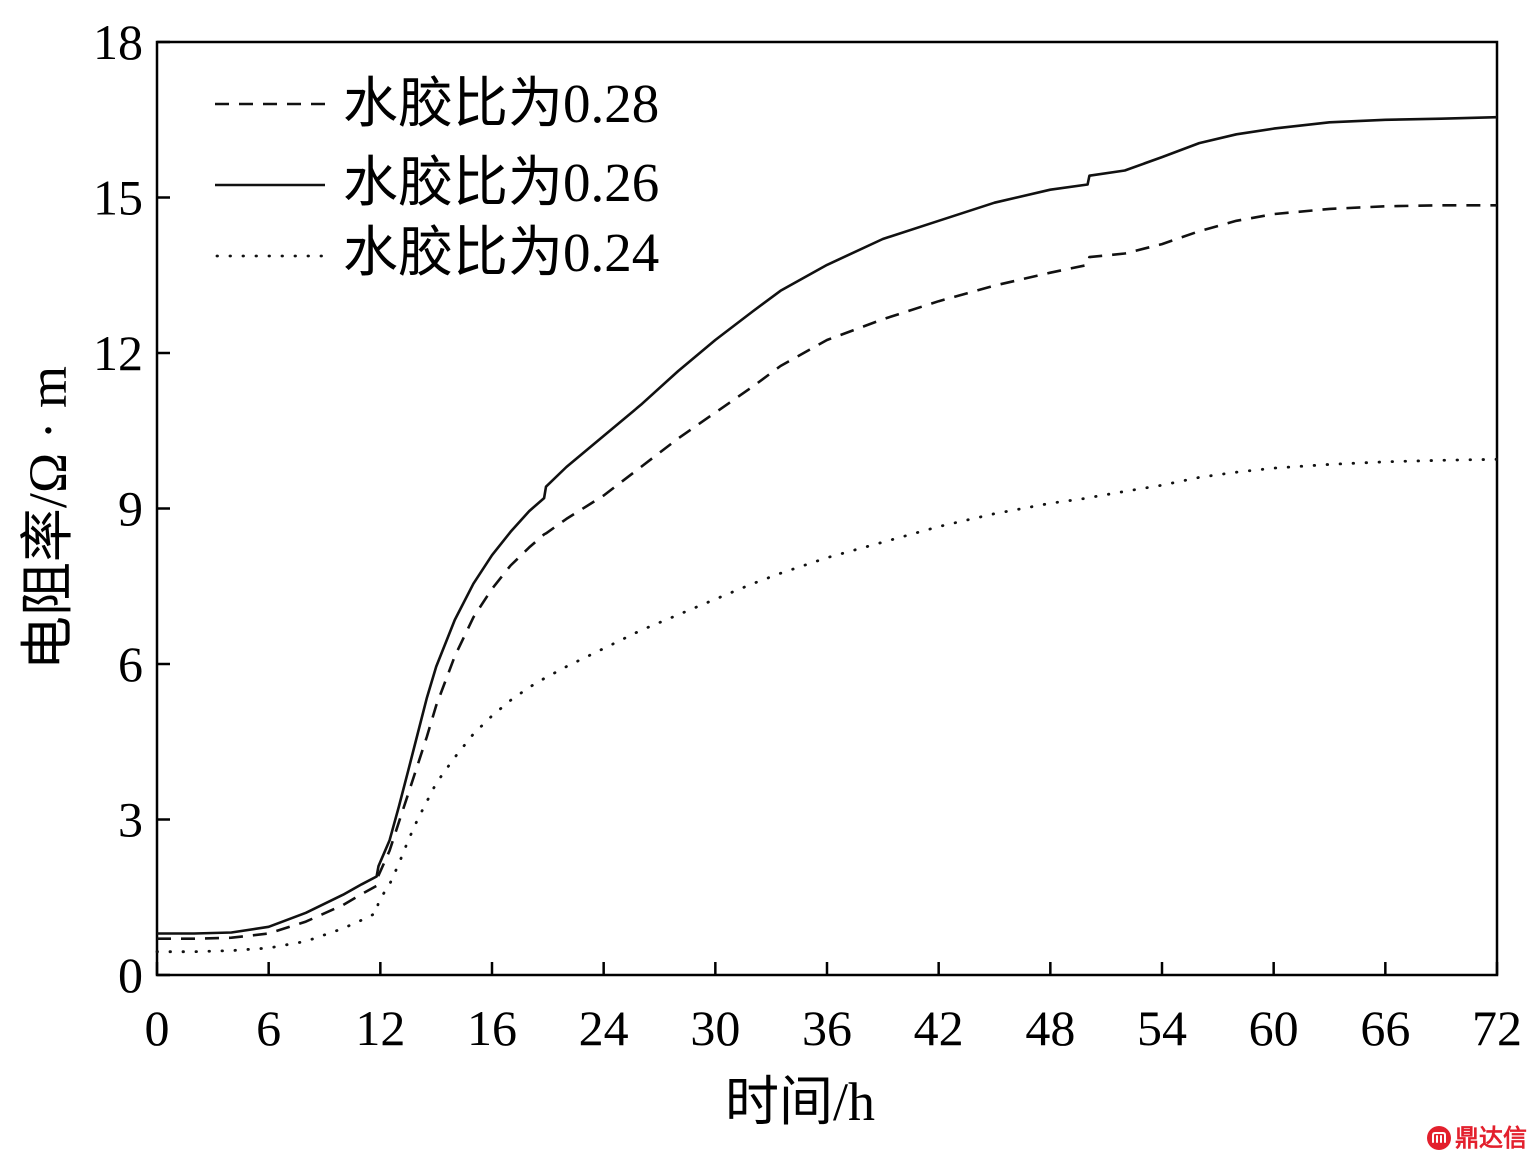 This screenshot has height=1157, width=1535. I want to click on y-tick-label: 15, so click(118, 198).